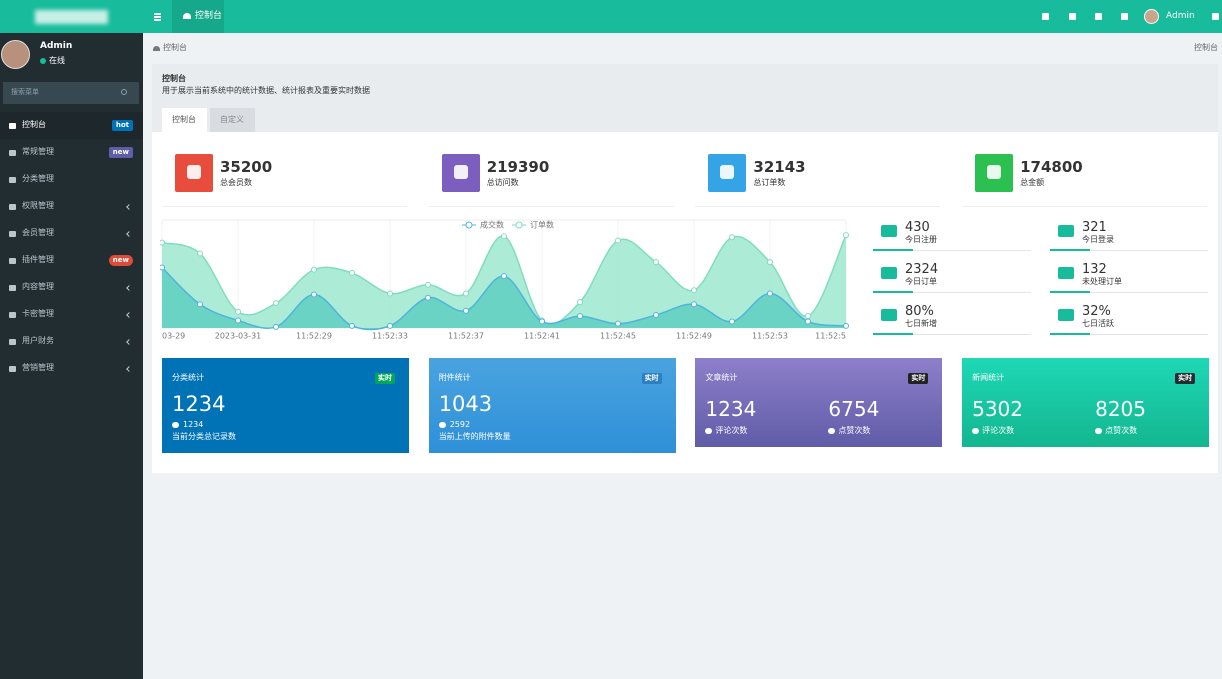 The height and width of the screenshot is (679, 1222). I want to click on nav-tab-bg, so click(198, 16).